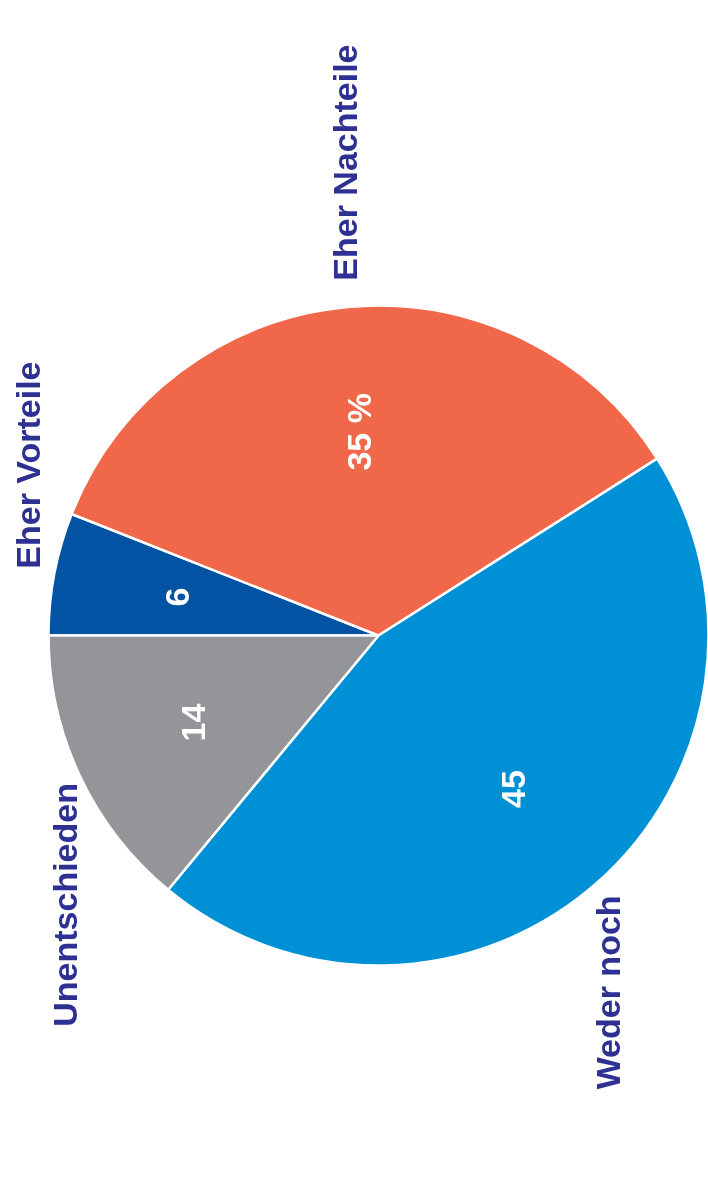 This screenshot has height=1191, width=708. I want to click on data-label: 6, so click(177, 597).